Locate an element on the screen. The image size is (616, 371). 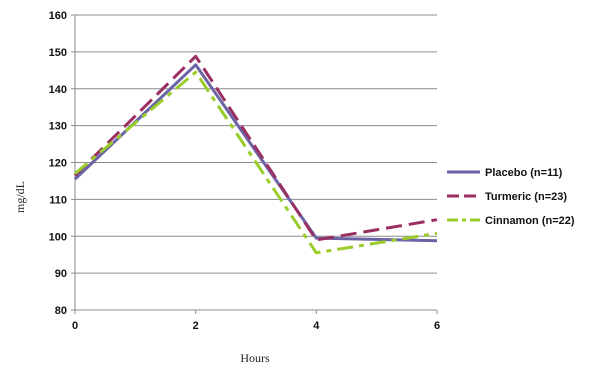
y-tick-label: 120 is located at coordinates (58, 164).